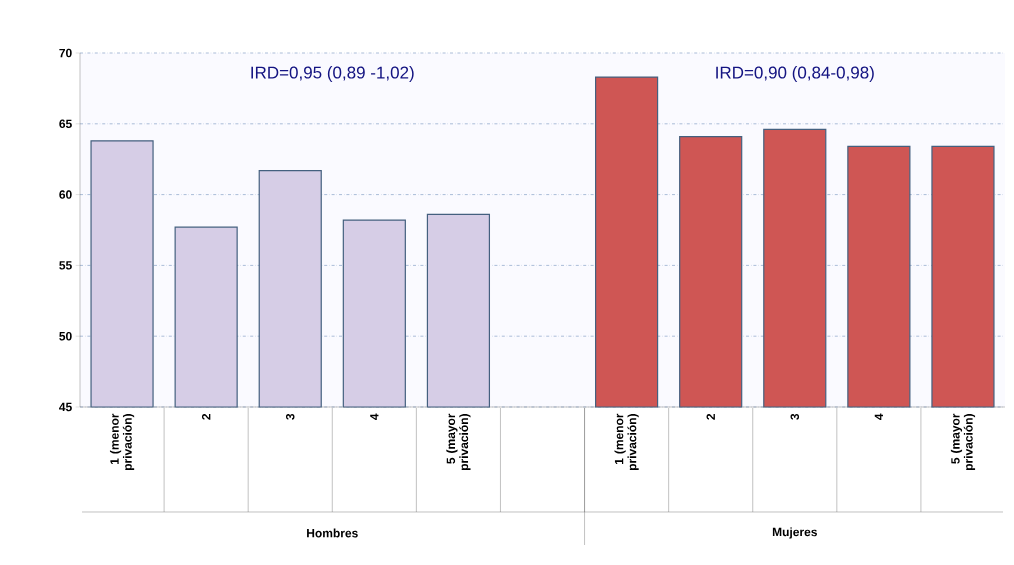 The width and height of the screenshot is (1014, 565). Describe the element at coordinates (65, 124) in the screenshot. I see `y-tick-label: 65` at that location.